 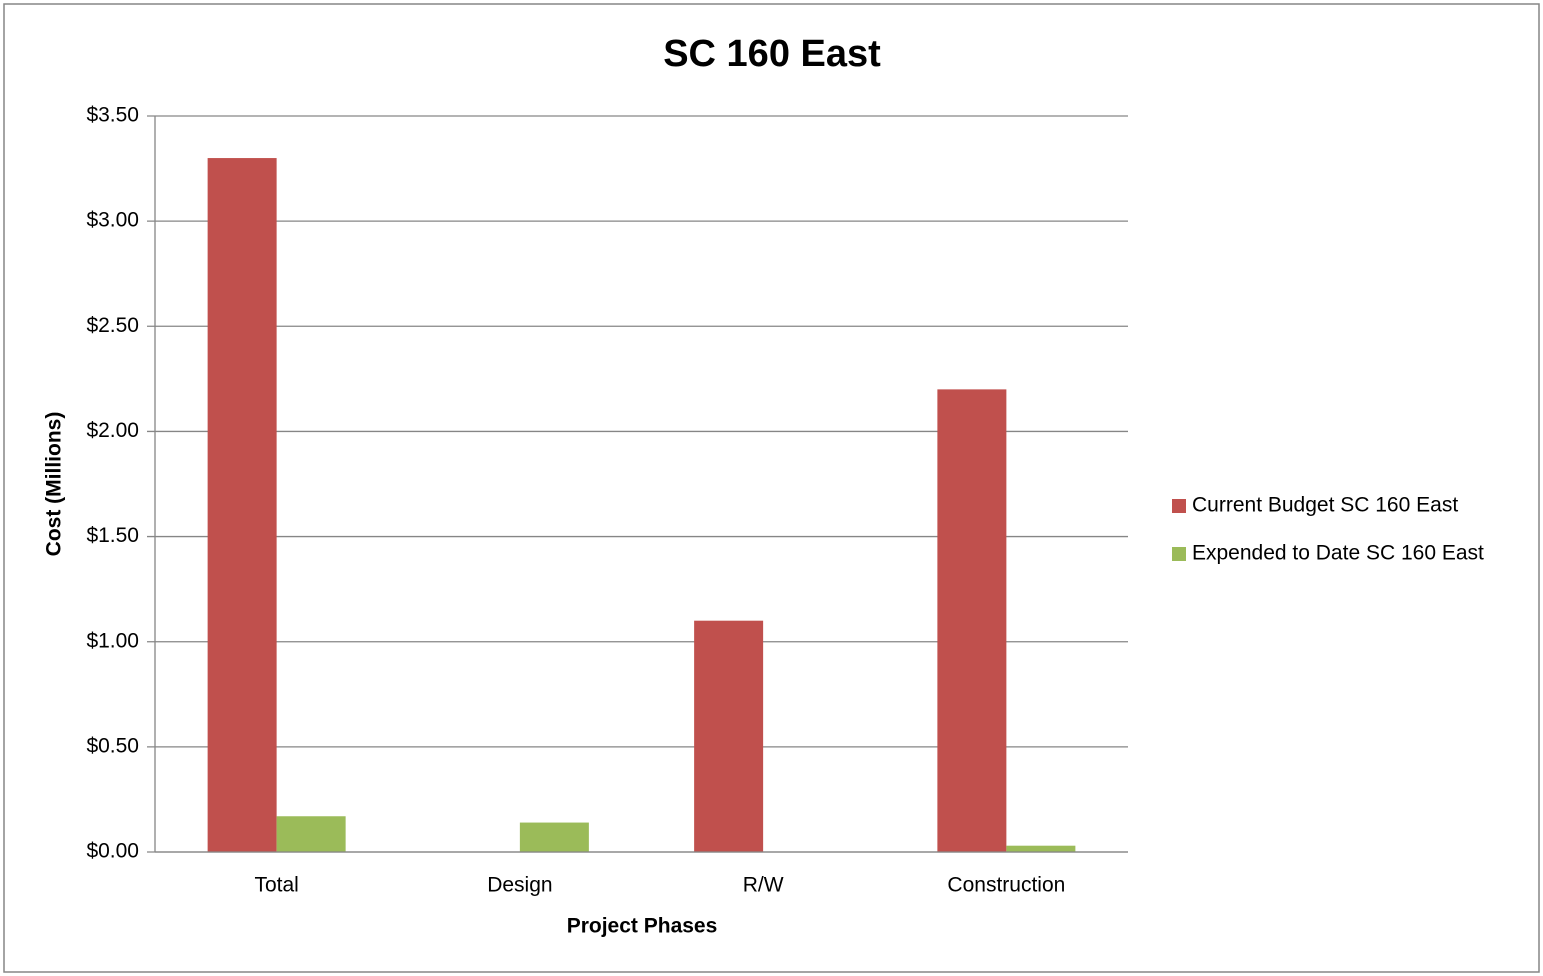 What do you see at coordinates (112, 325) in the screenshot?
I see `y-tick-label: $2.50` at bounding box center [112, 325].